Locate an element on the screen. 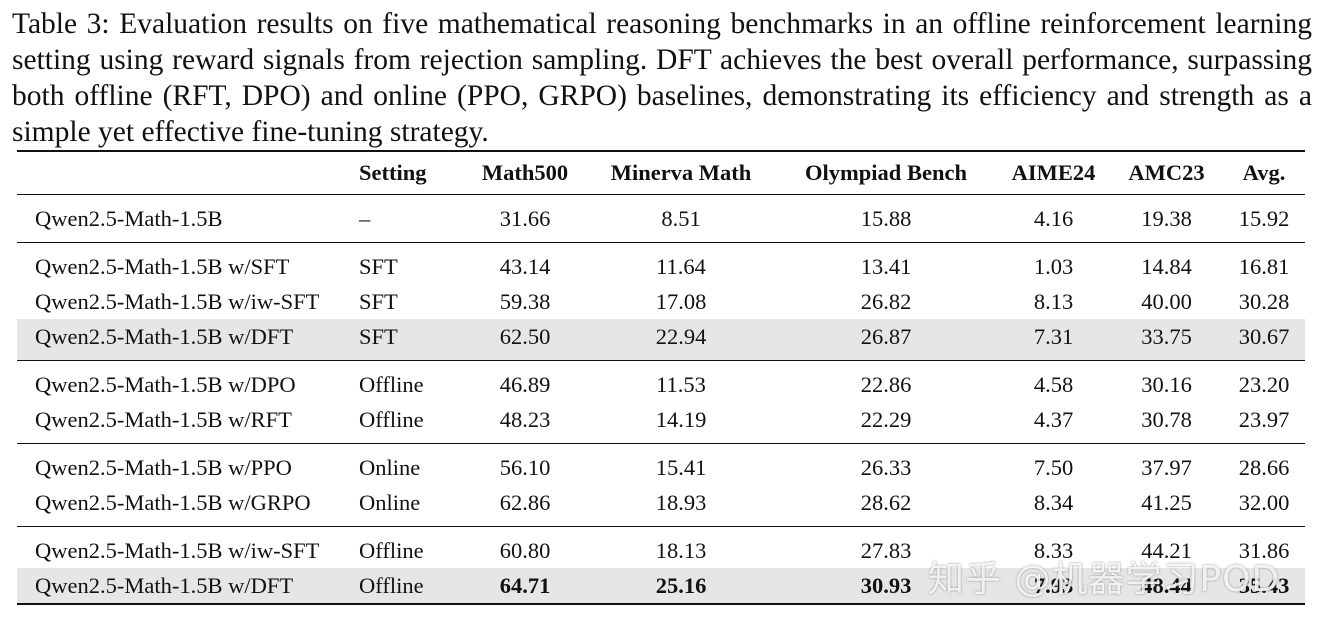 The width and height of the screenshot is (1324, 624). cell-aime24: 4.16 is located at coordinates (1053, 218).